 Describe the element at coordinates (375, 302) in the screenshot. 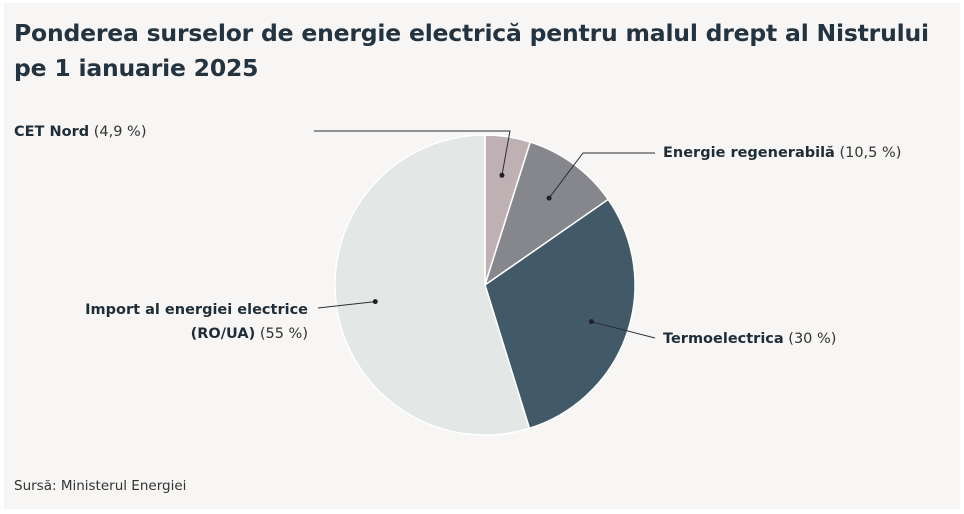

I see `leader-import-dot` at that location.